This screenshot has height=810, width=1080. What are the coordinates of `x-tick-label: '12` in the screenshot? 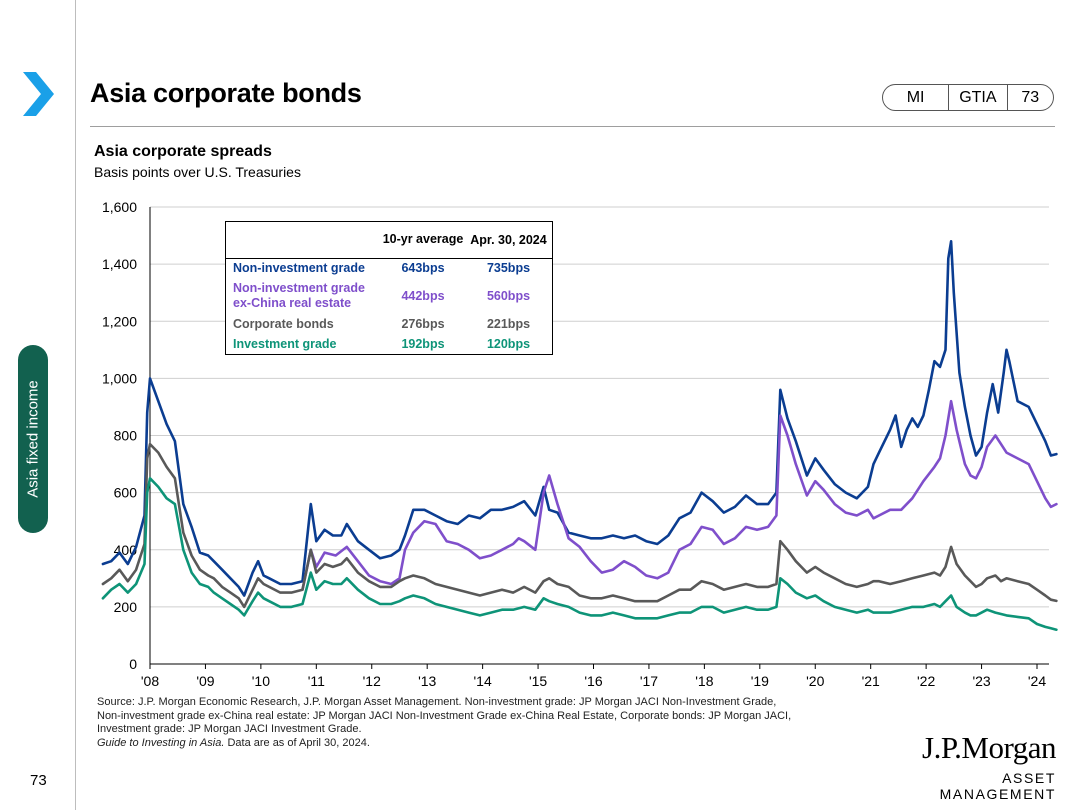 It's located at (372, 681).